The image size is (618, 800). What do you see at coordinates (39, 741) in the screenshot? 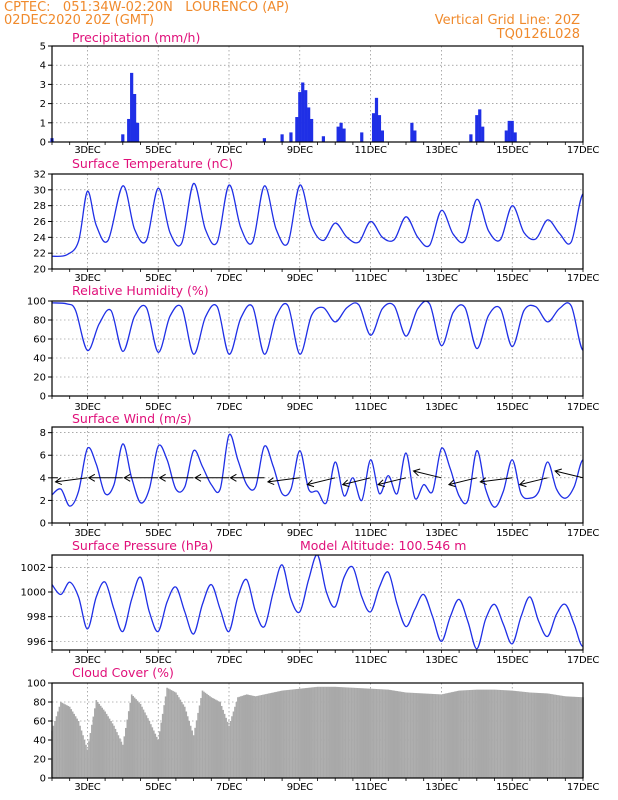
I see `y-tick-label: 40` at bounding box center [39, 741].